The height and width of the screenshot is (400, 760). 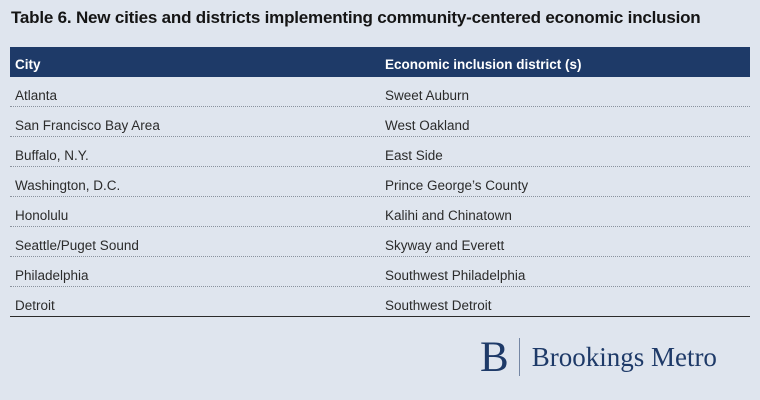 What do you see at coordinates (483, 64) in the screenshot?
I see `header-district: Economic inclusion district (s)` at bounding box center [483, 64].